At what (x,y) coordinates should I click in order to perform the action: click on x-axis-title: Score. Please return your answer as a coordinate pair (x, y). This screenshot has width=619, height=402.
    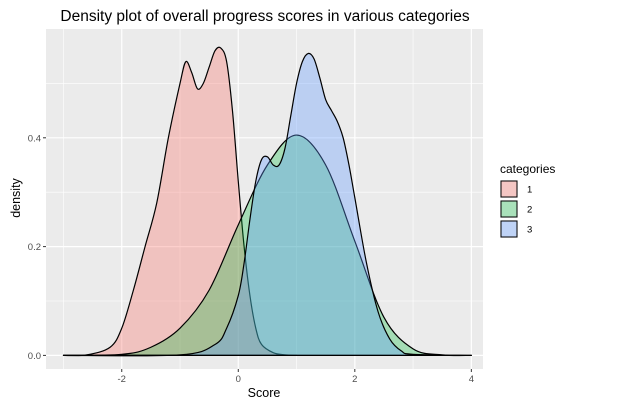
    Looking at the image, I should click on (264, 393).